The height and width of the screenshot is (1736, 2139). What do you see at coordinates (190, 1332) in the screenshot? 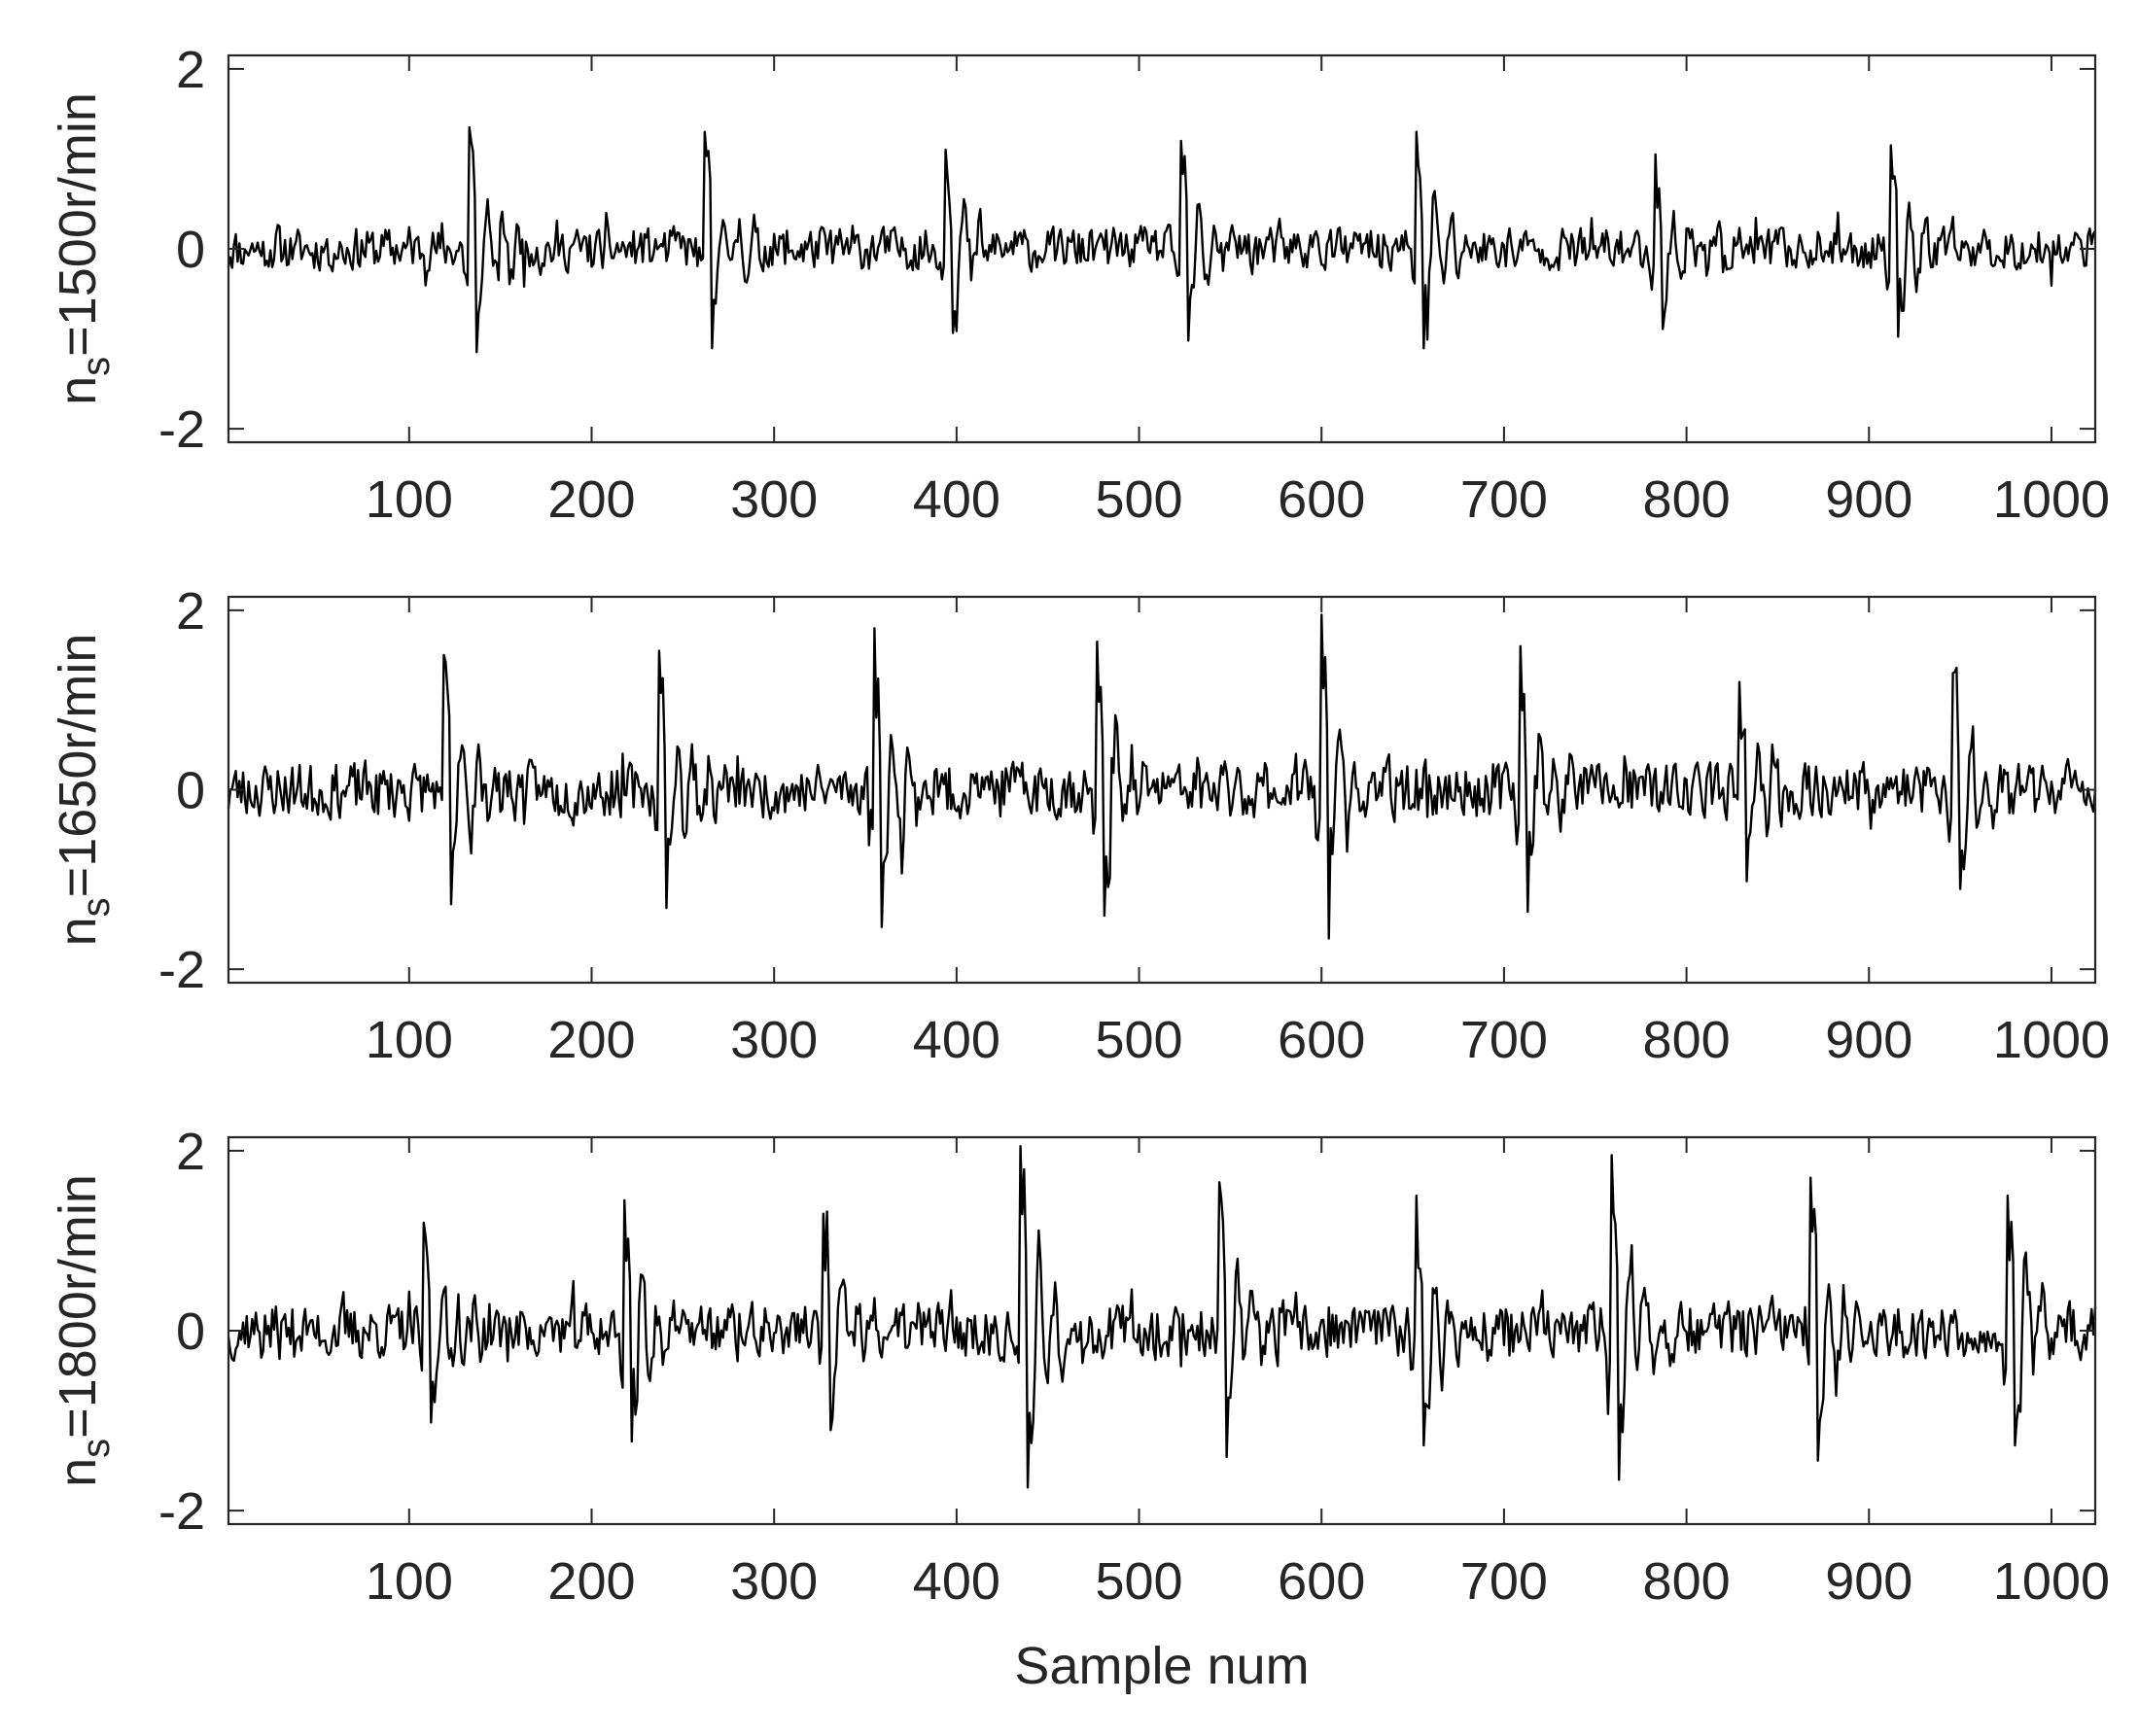
I see `y-tick-label-3-0: 0` at bounding box center [190, 1332].